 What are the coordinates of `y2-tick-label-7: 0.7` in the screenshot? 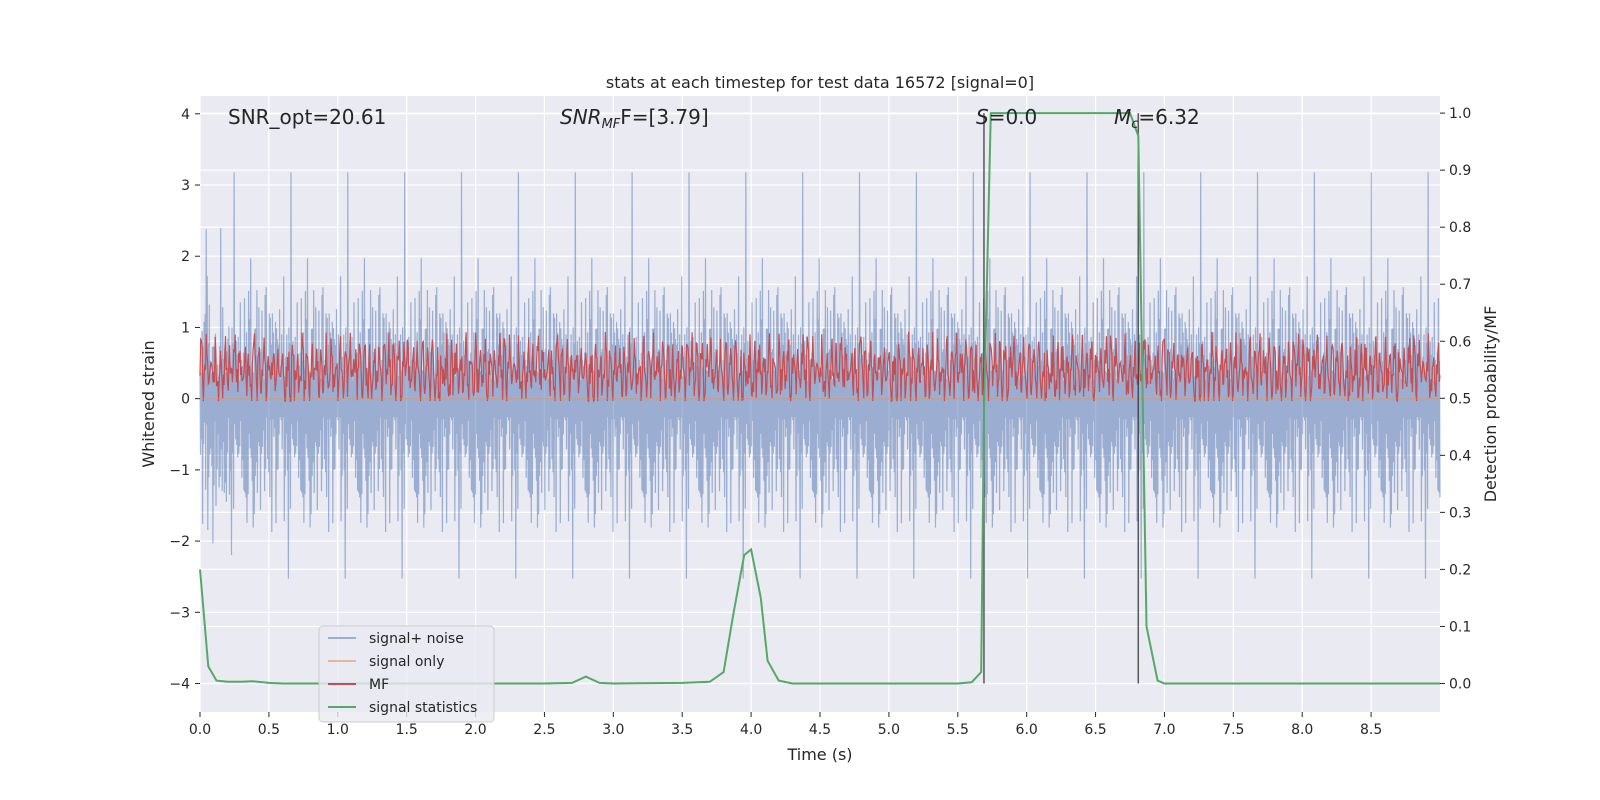 It's located at (1460, 285).